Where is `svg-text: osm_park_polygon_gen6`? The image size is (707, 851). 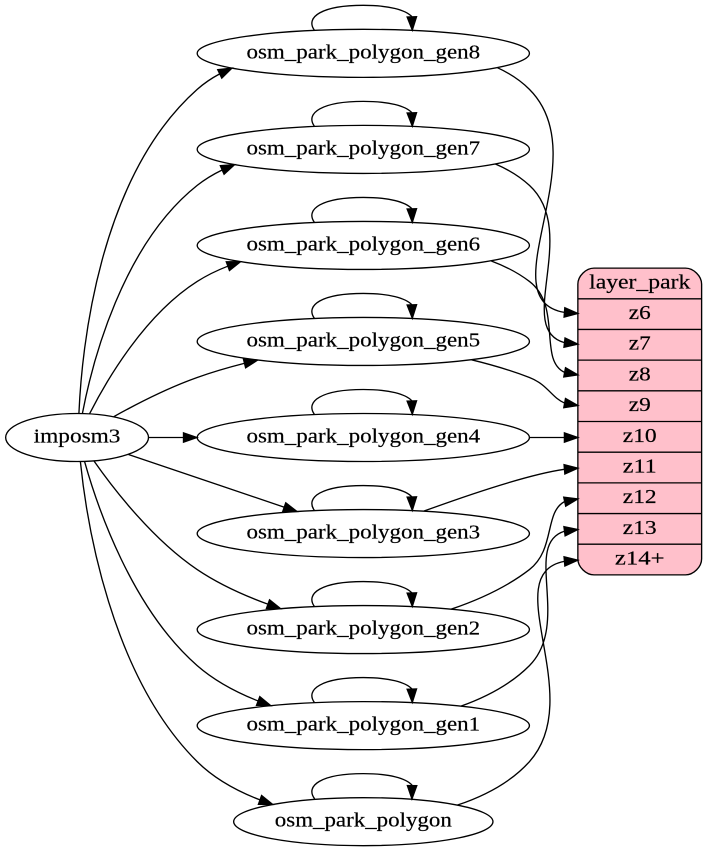
svg-text: osm_park_polygon_gen6 is located at coordinates (363, 244).